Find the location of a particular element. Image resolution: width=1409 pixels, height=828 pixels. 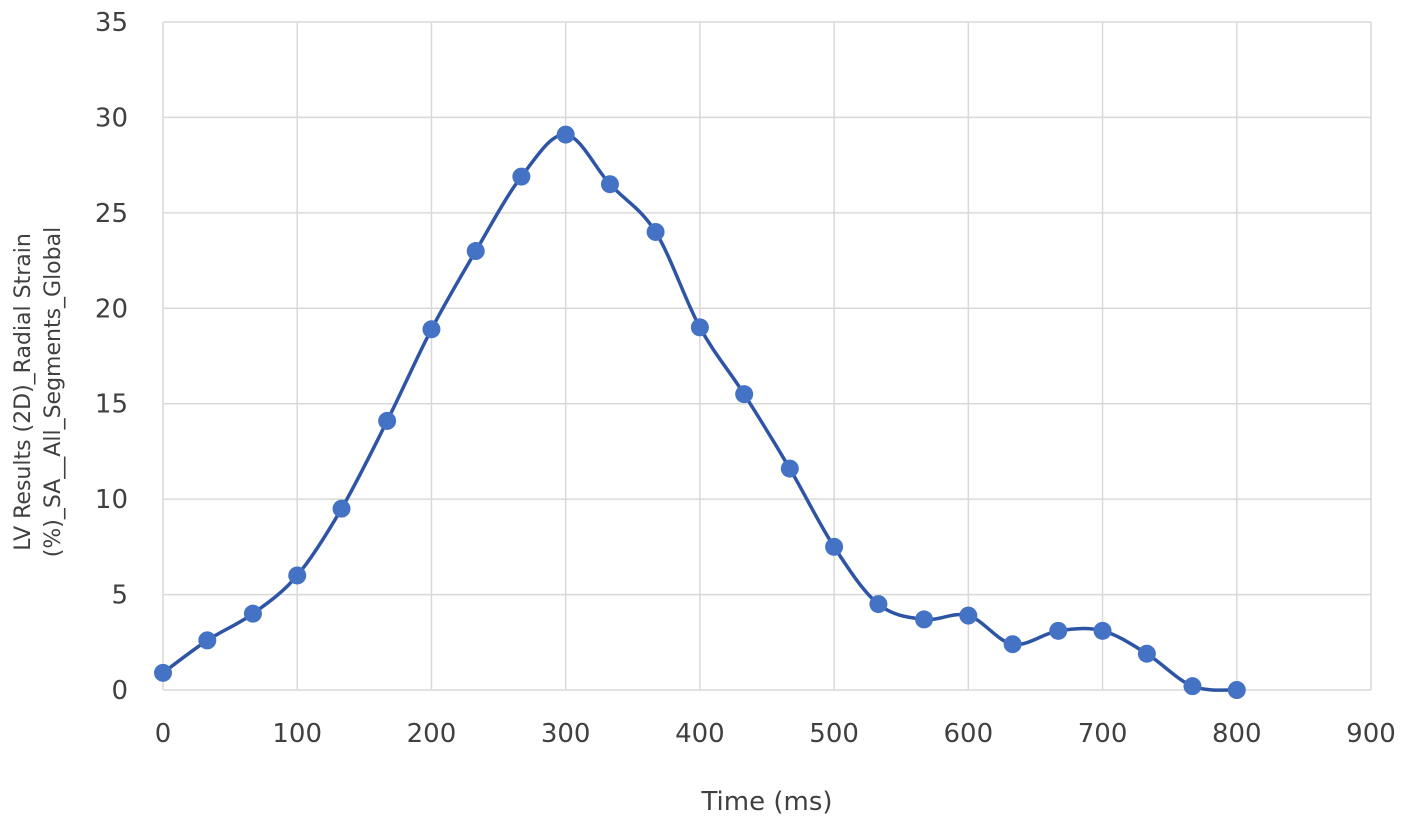

x-tick-label: 400 is located at coordinates (700, 734).